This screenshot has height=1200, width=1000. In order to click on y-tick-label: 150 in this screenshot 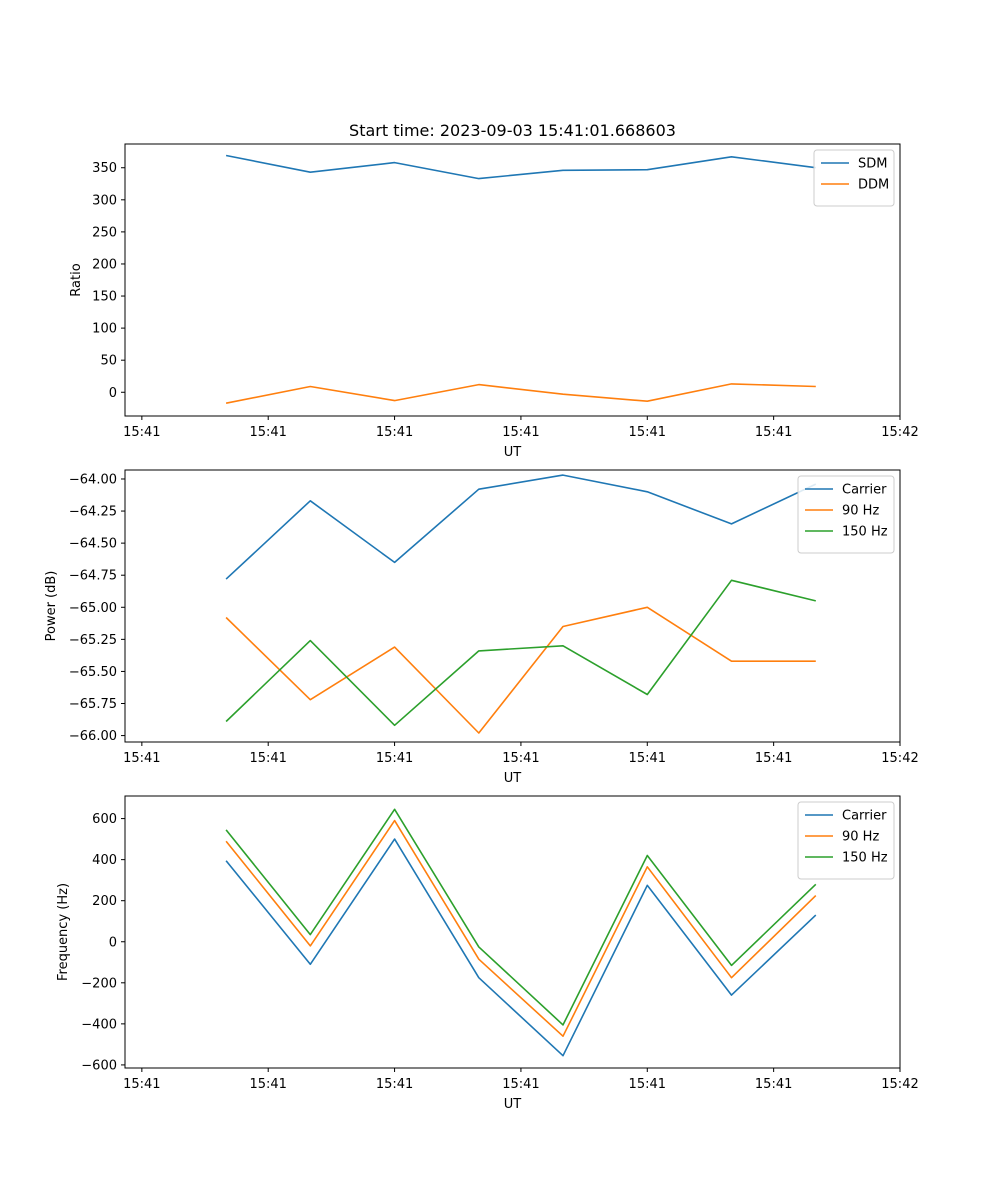, I will do `click(104, 297)`.